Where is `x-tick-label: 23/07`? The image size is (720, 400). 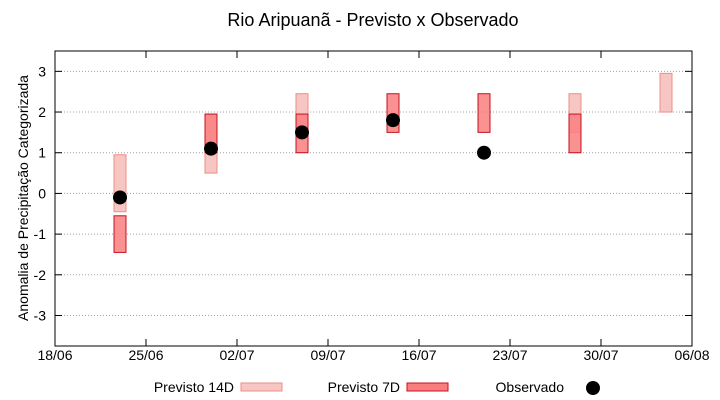 x-tick-label: 23/07 is located at coordinates (509, 355).